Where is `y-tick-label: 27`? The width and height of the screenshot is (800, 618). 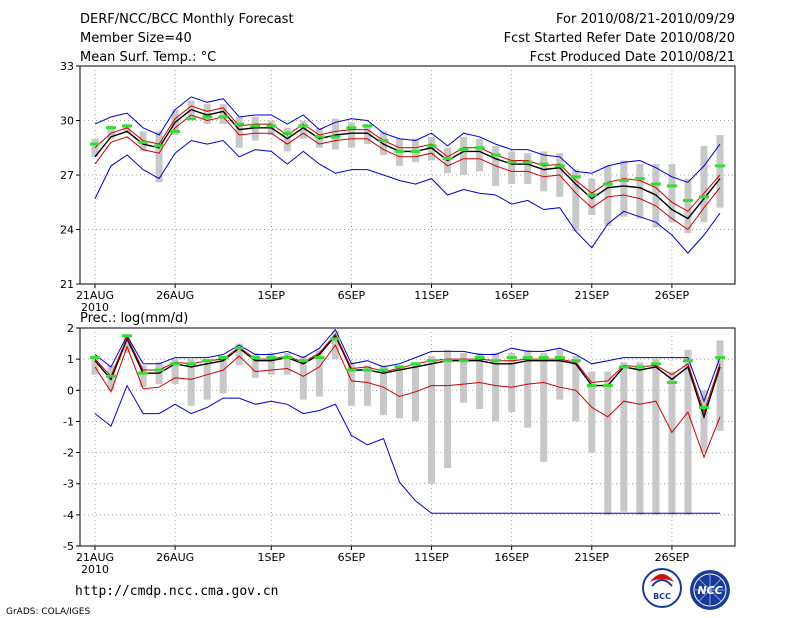 y-tick-label: 27 is located at coordinates (67, 175).